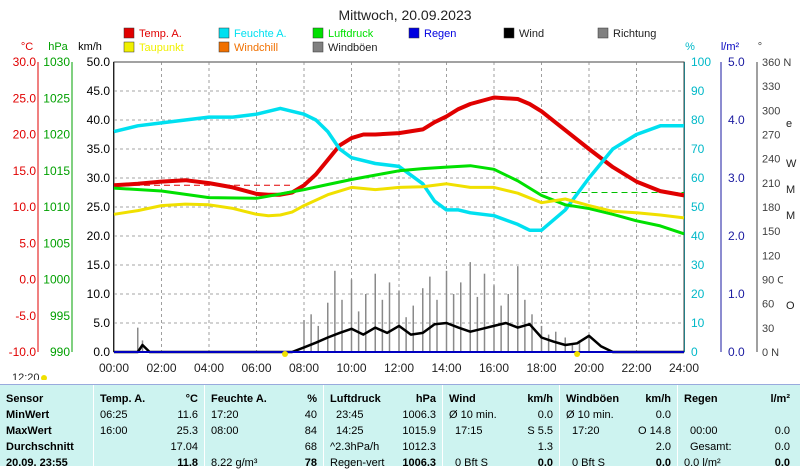 The width and height of the screenshot is (810, 469). Describe the element at coordinates (29, 431) in the screenshot. I see `row-label-max: MaxWert` at that location.